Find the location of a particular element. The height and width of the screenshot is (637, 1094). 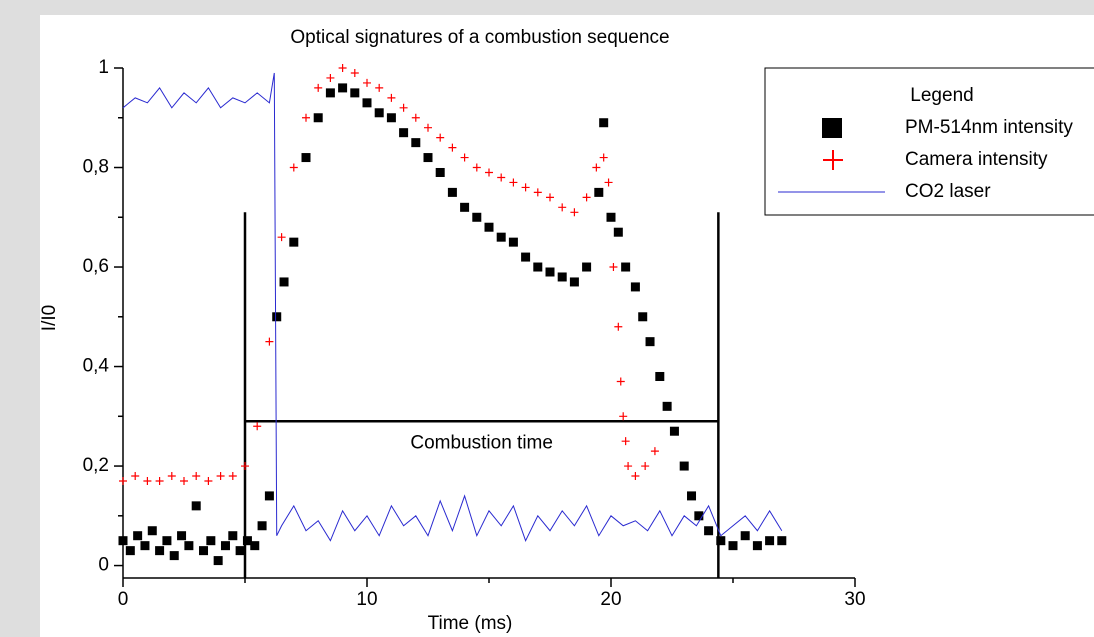

x-tick-label: 0 is located at coordinates (123, 599).